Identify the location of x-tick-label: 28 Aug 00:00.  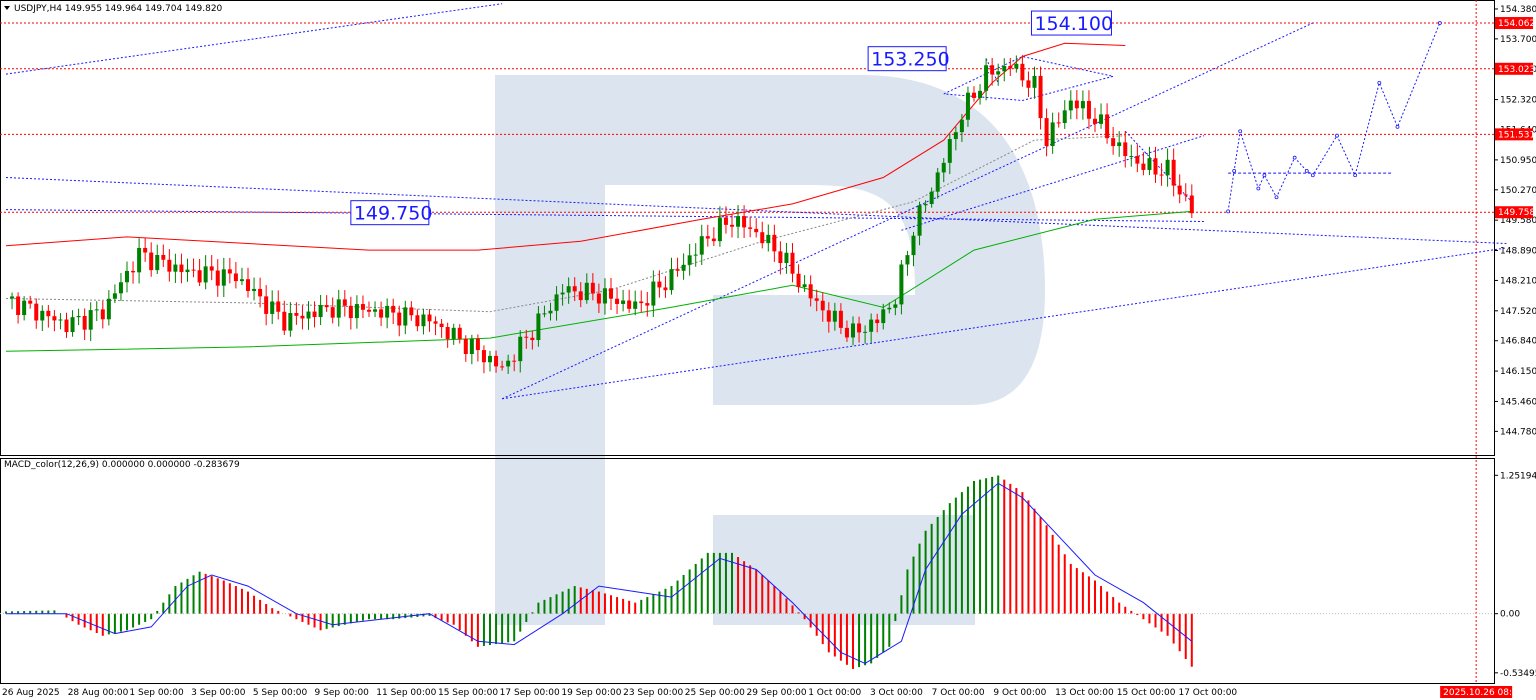
(98, 693).